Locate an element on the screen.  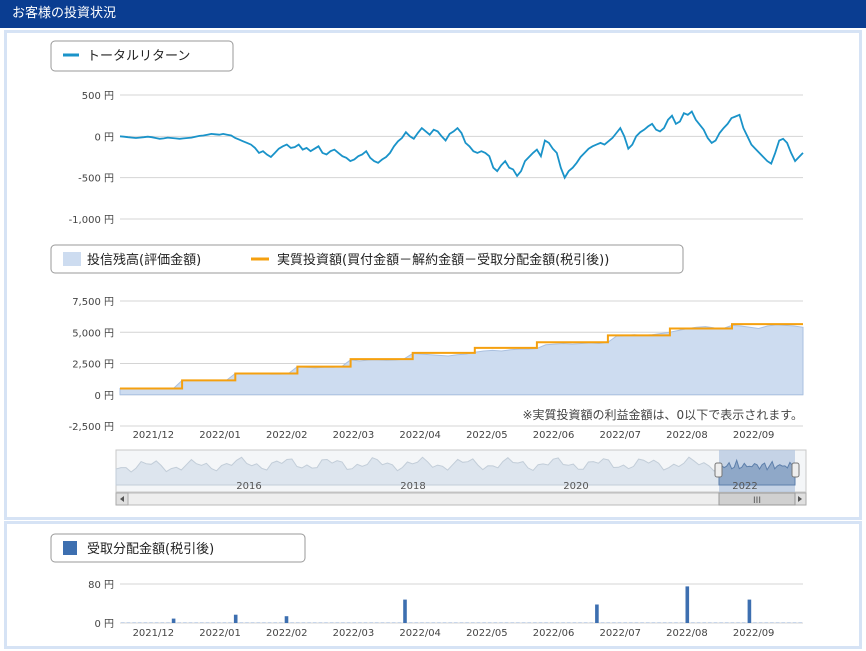
x-tick-label: 2022/09 is located at coordinates (754, 633).